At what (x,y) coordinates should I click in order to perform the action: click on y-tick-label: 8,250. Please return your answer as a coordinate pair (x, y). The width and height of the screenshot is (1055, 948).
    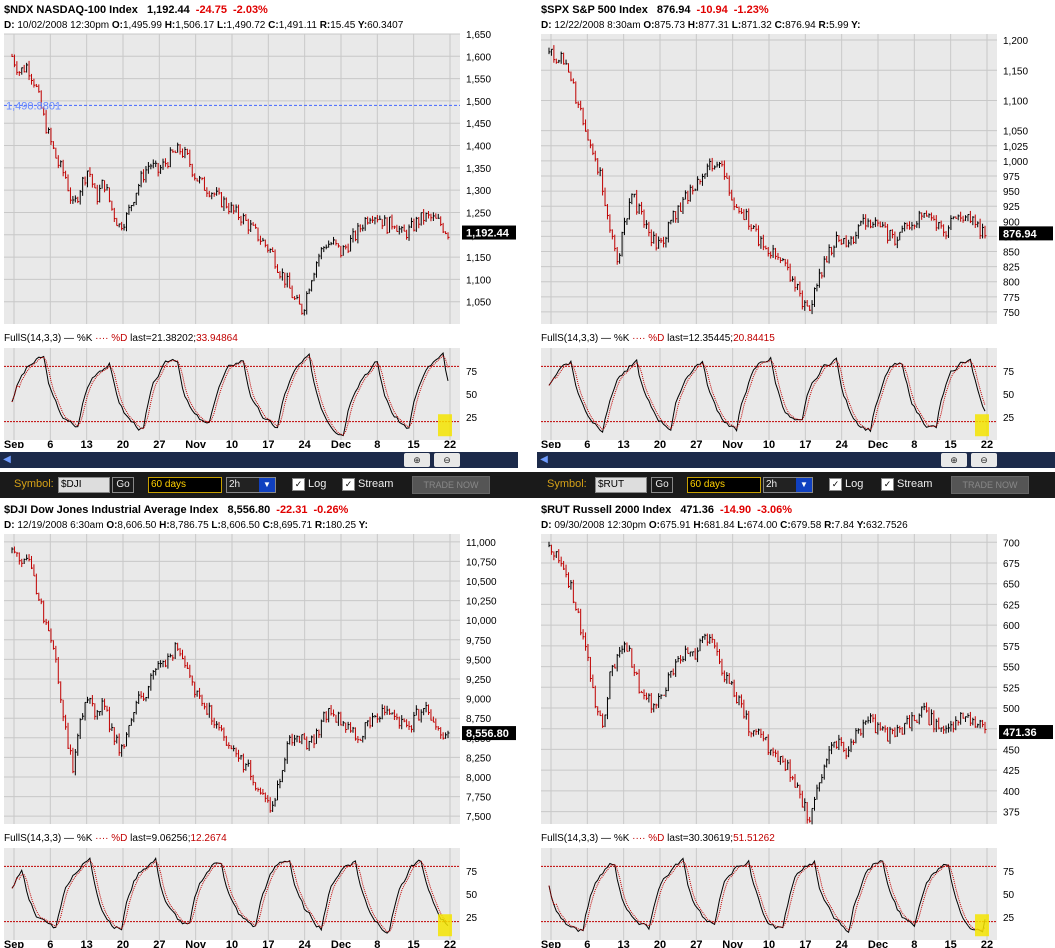
    Looking at the image, I should click on (478, 758).